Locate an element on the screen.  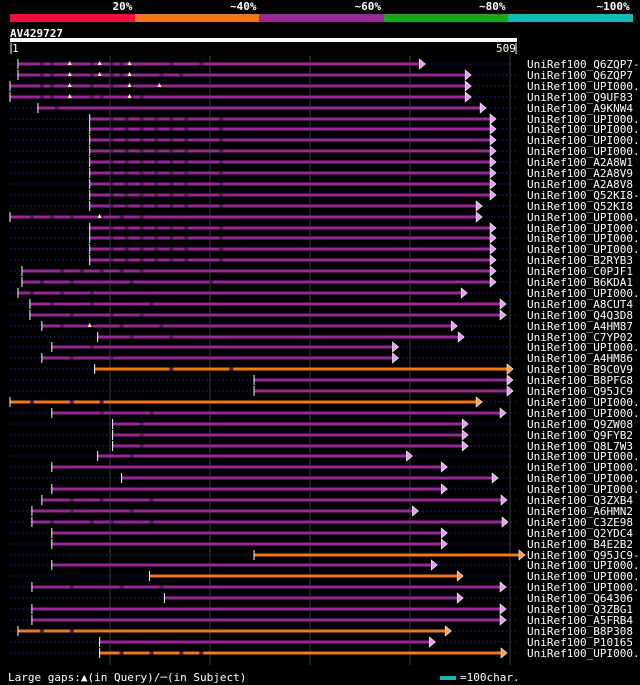
hit-label: UniRef100_A4HM87 is located at coordinates (580, 326).